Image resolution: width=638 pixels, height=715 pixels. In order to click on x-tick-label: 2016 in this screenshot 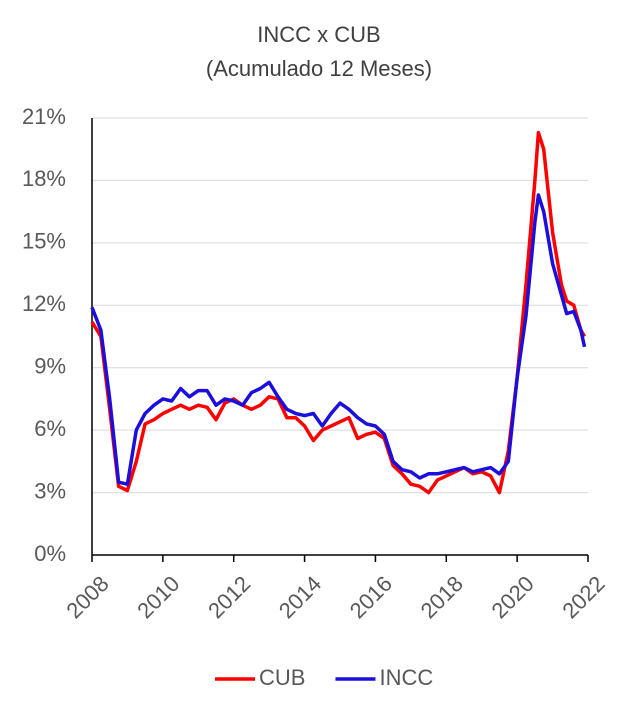, I will do `click(371, 597)`.